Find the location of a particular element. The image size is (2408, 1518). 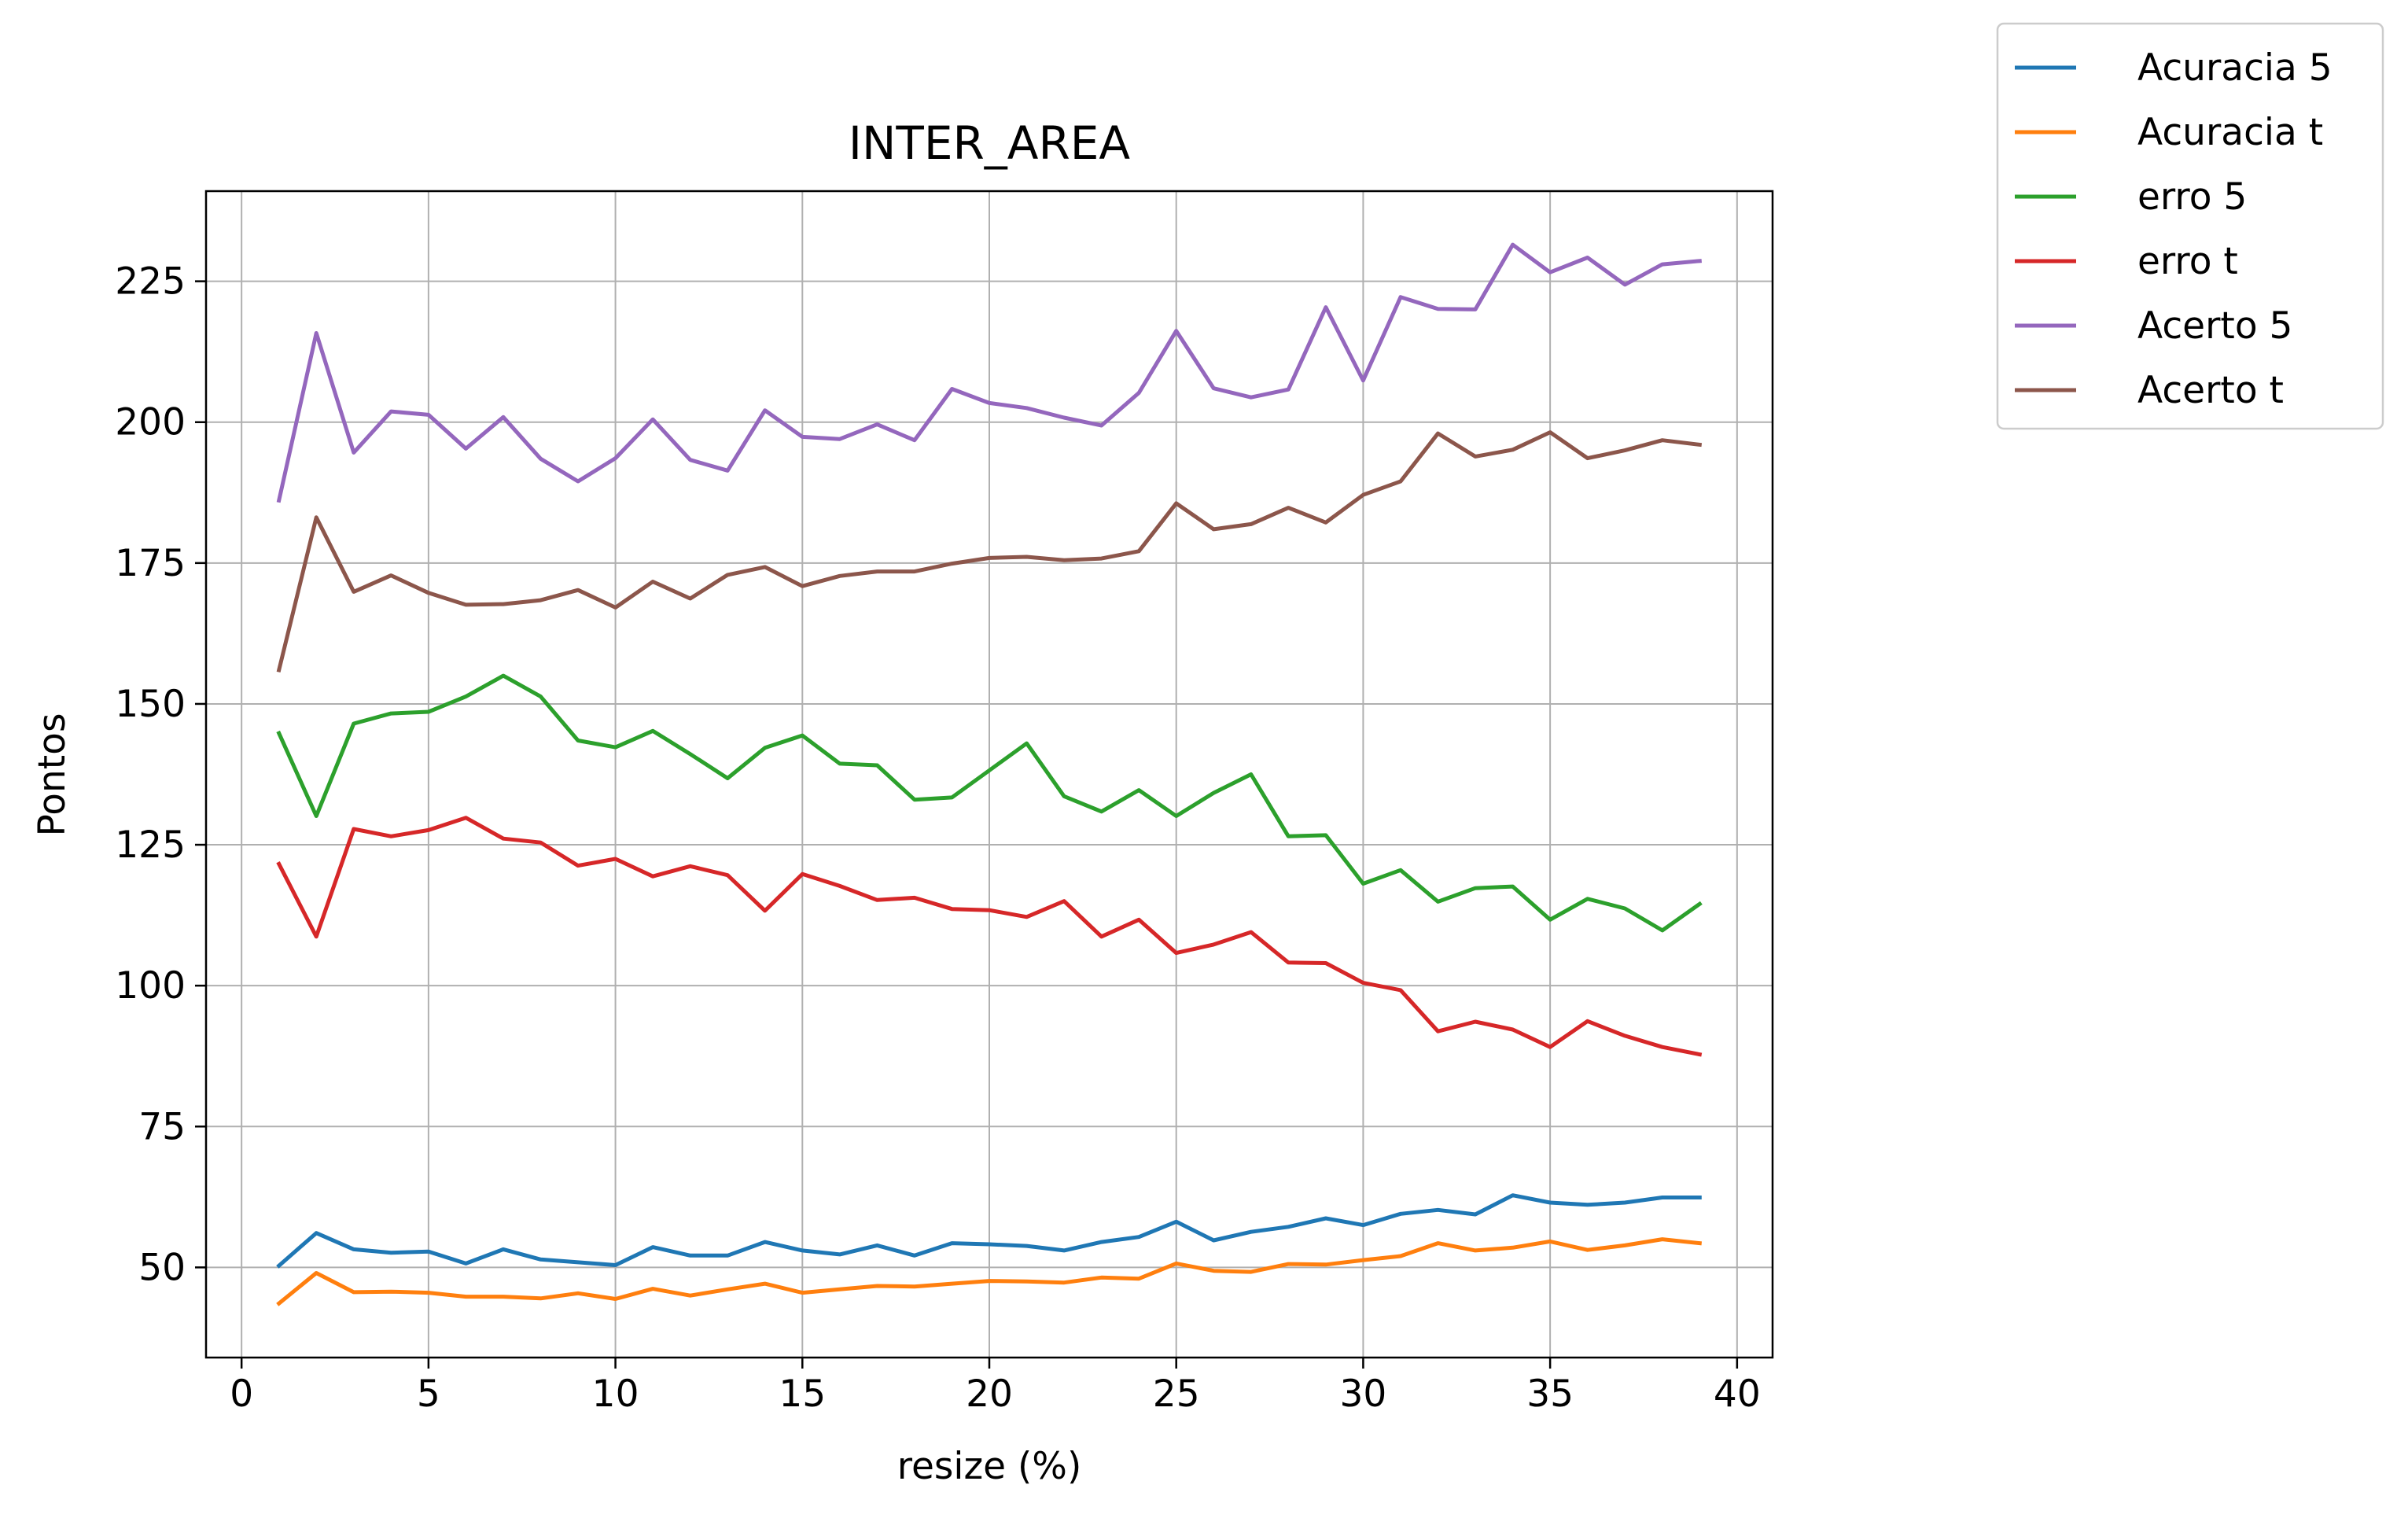

legend-label: Acerto t is located at coordinates (2210, 390).